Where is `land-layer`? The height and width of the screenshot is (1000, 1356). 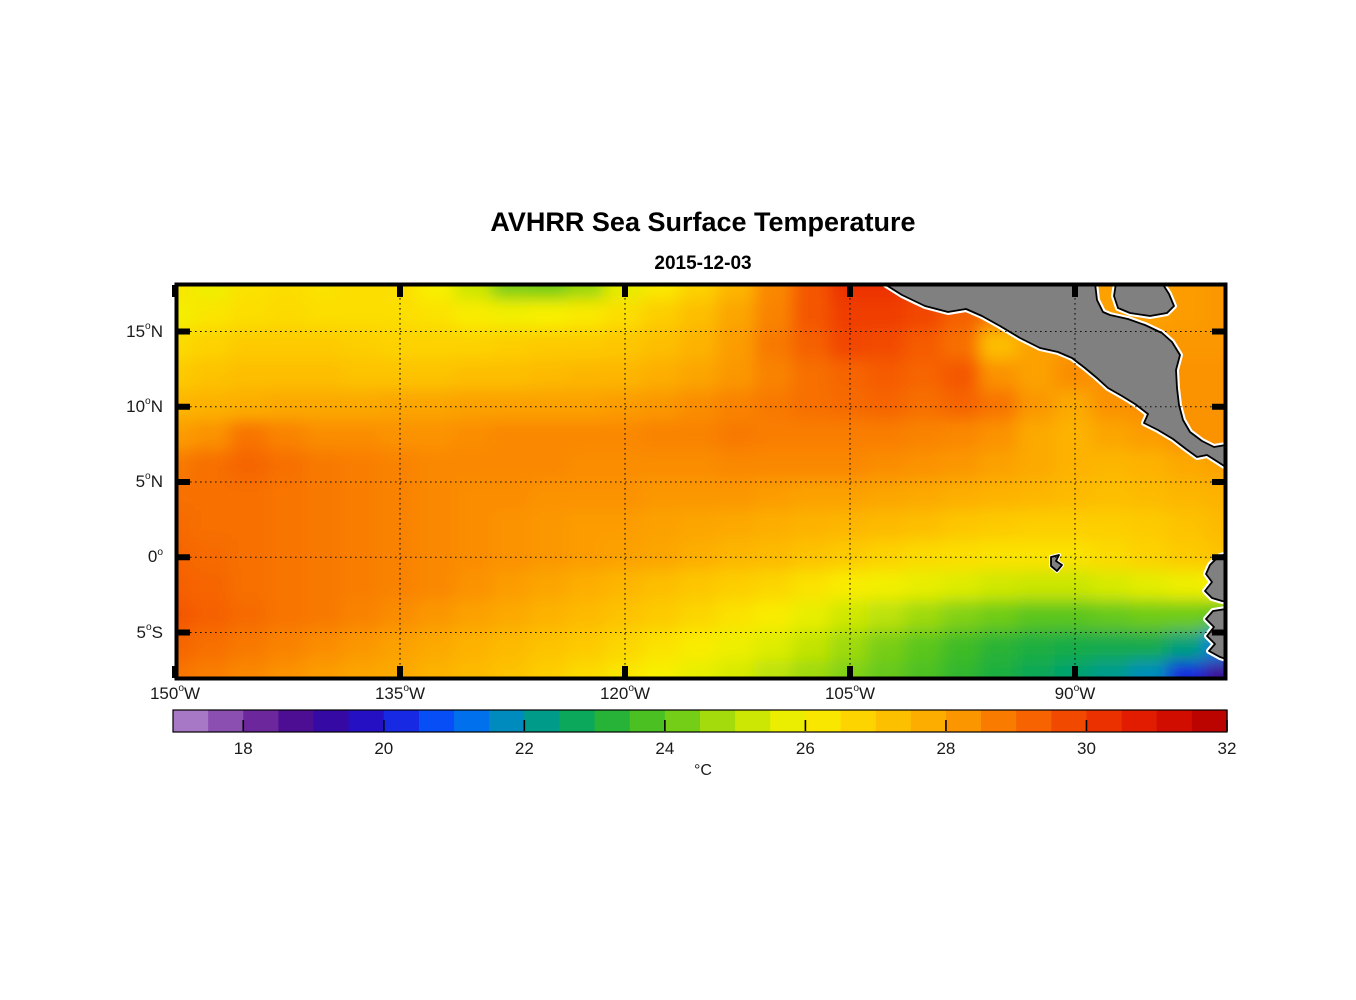 land-layer is located at coordinates (1053, 473).